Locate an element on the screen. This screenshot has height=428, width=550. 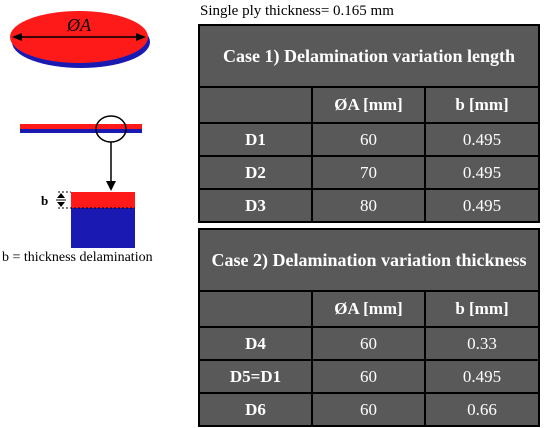
strip-top-layer is located at coordinates (81, 126).